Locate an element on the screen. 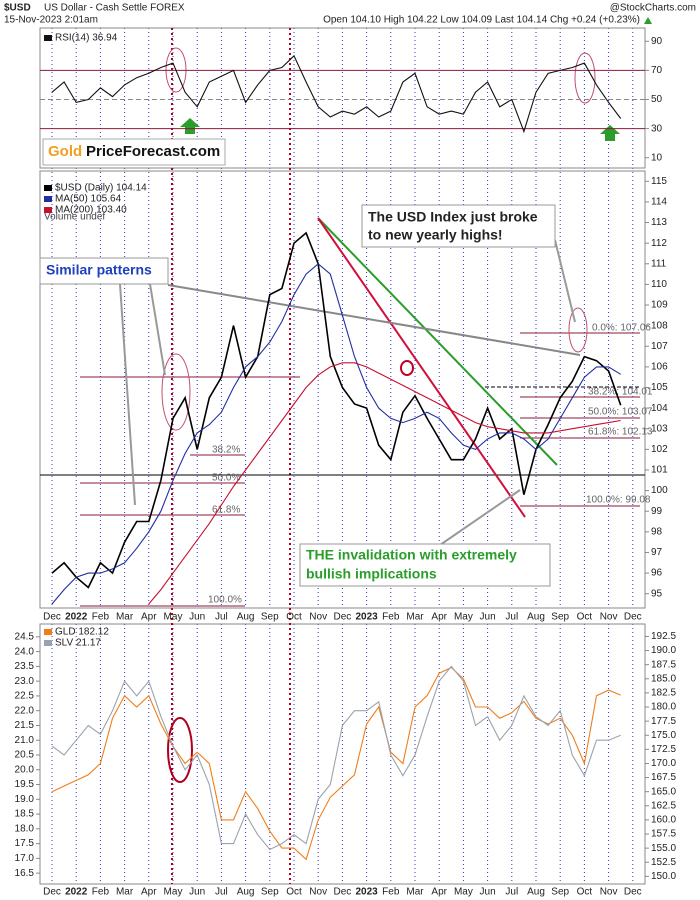 This screenshot has width=700, height=900. y-tick-label: 21.5 is located at coordinates (25, 725).